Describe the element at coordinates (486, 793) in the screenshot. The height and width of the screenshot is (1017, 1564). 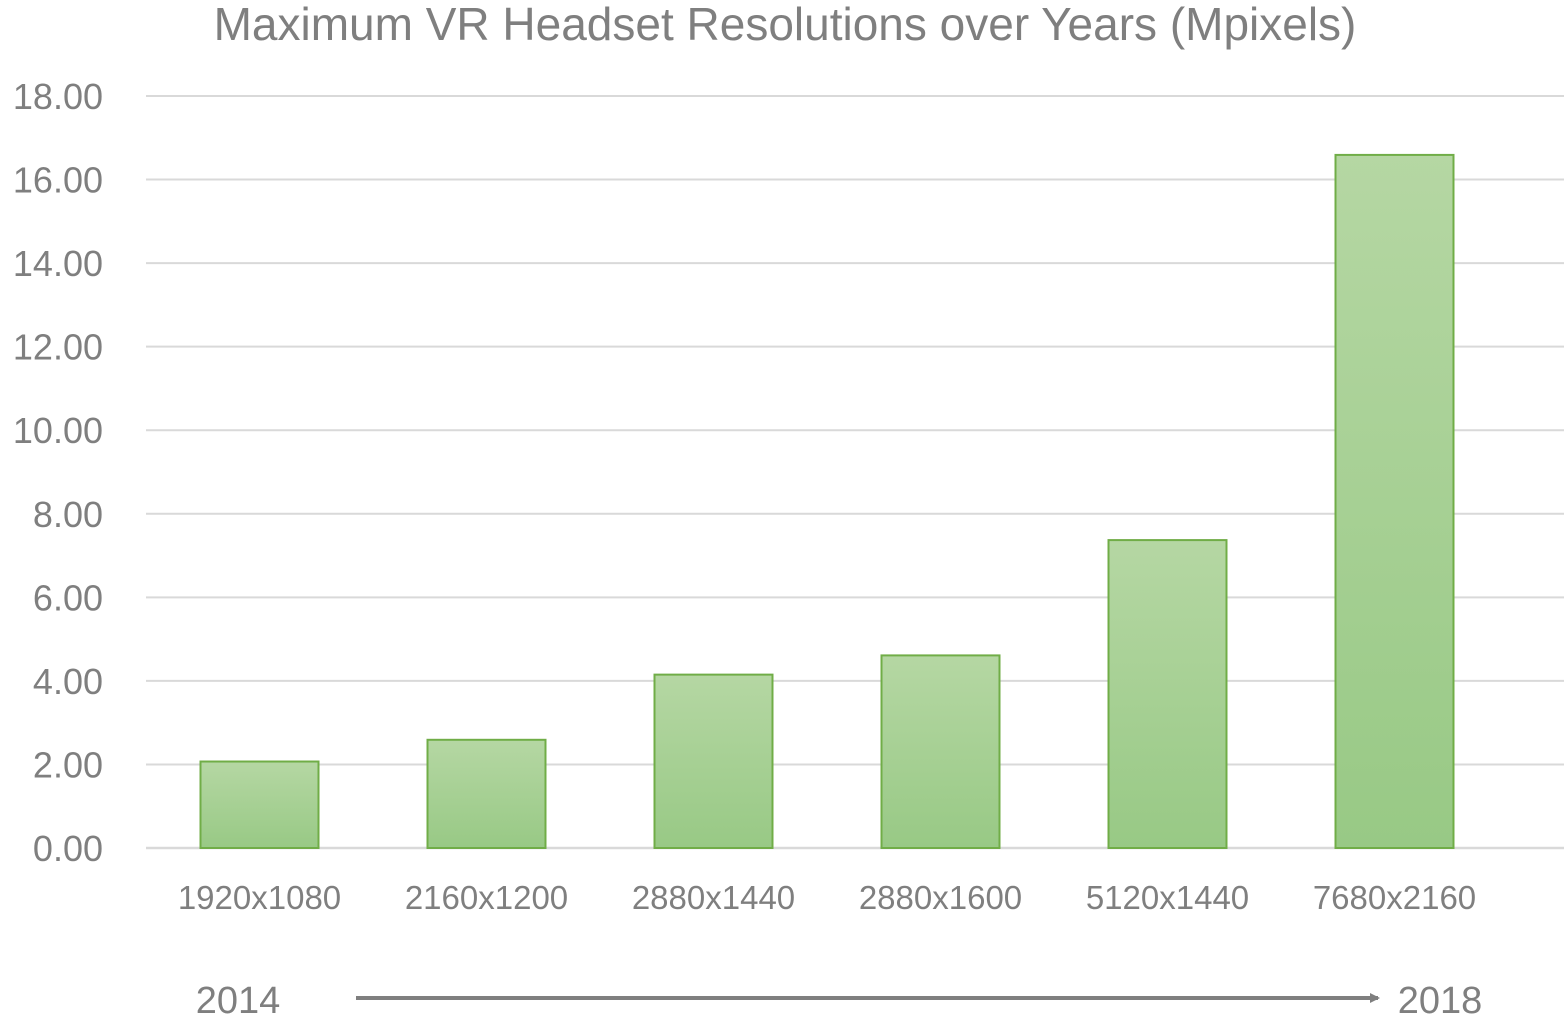
I see `bar-2160x1200` at that location.